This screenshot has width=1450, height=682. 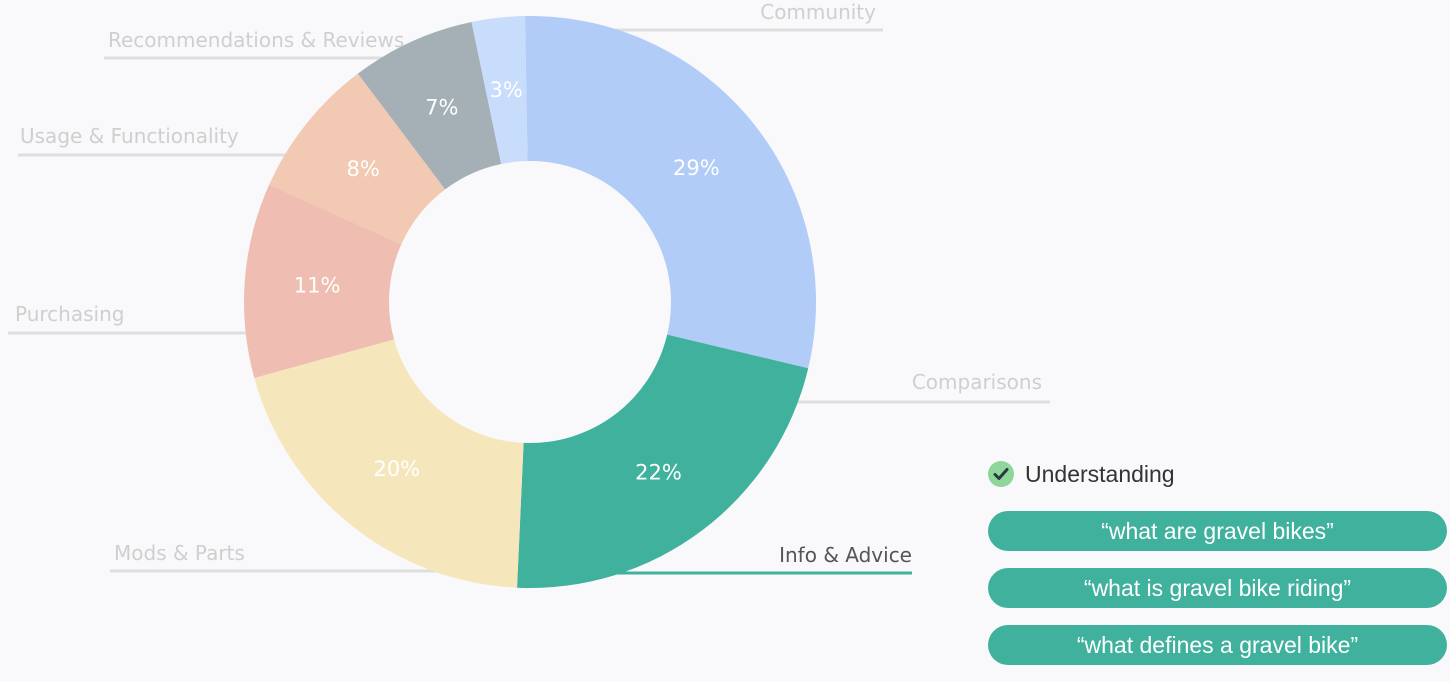 What do you see at coordinates (977, 382) in the screenshot?
I see `category-label-comparisons: Comparisons` at bounding box center [977, 382].